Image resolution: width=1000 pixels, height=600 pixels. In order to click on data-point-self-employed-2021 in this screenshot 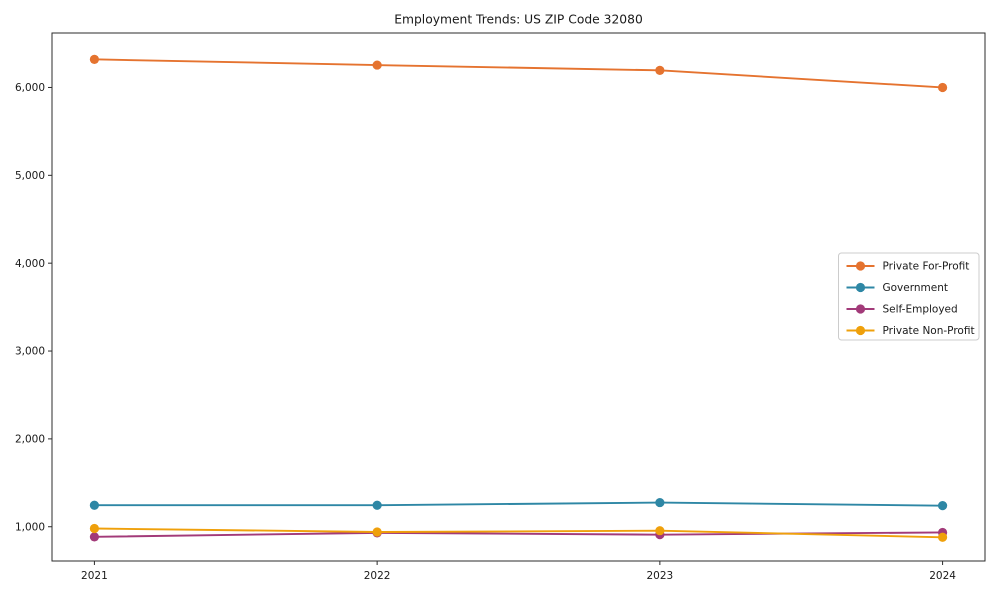, I will do `click(94, 537)`.